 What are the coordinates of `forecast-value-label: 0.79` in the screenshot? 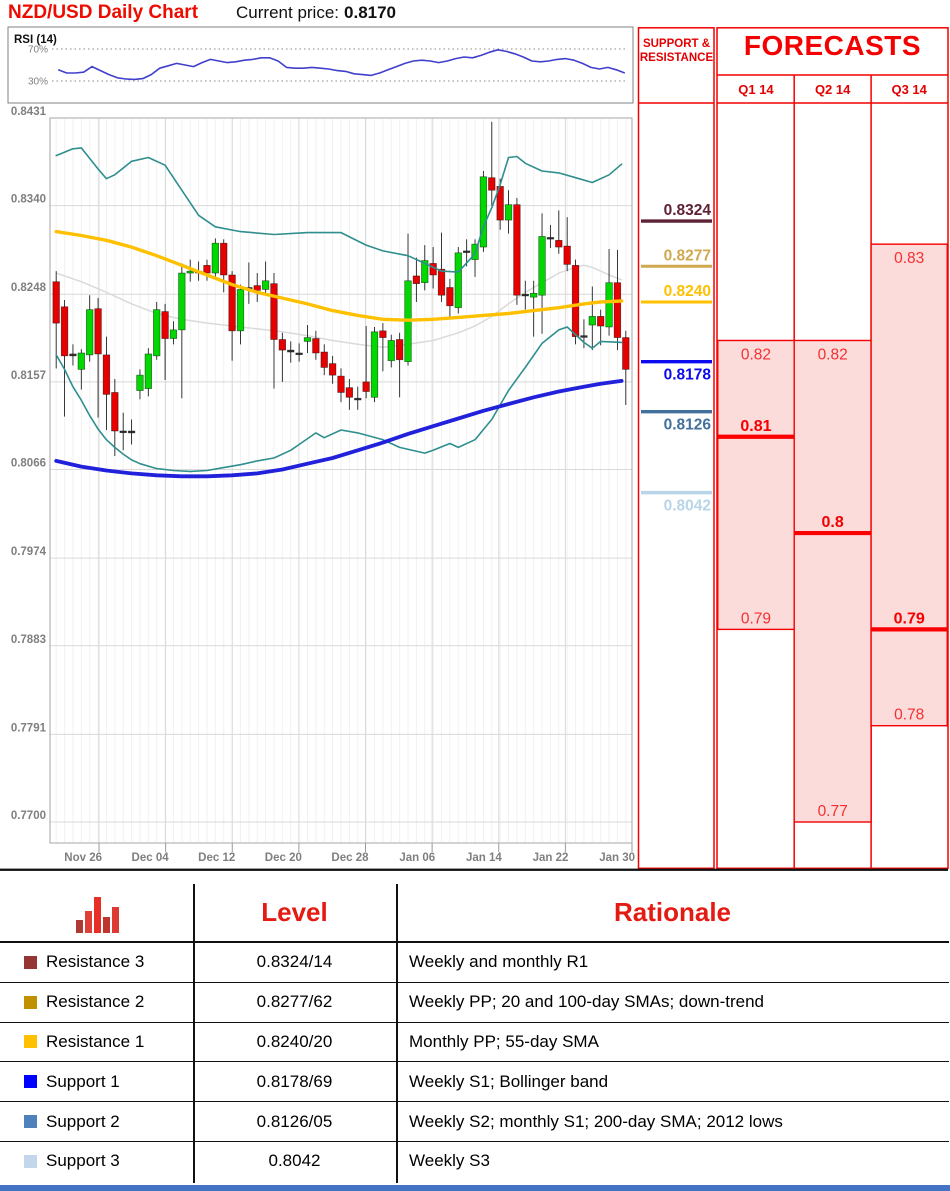 It's located at (909, 618).